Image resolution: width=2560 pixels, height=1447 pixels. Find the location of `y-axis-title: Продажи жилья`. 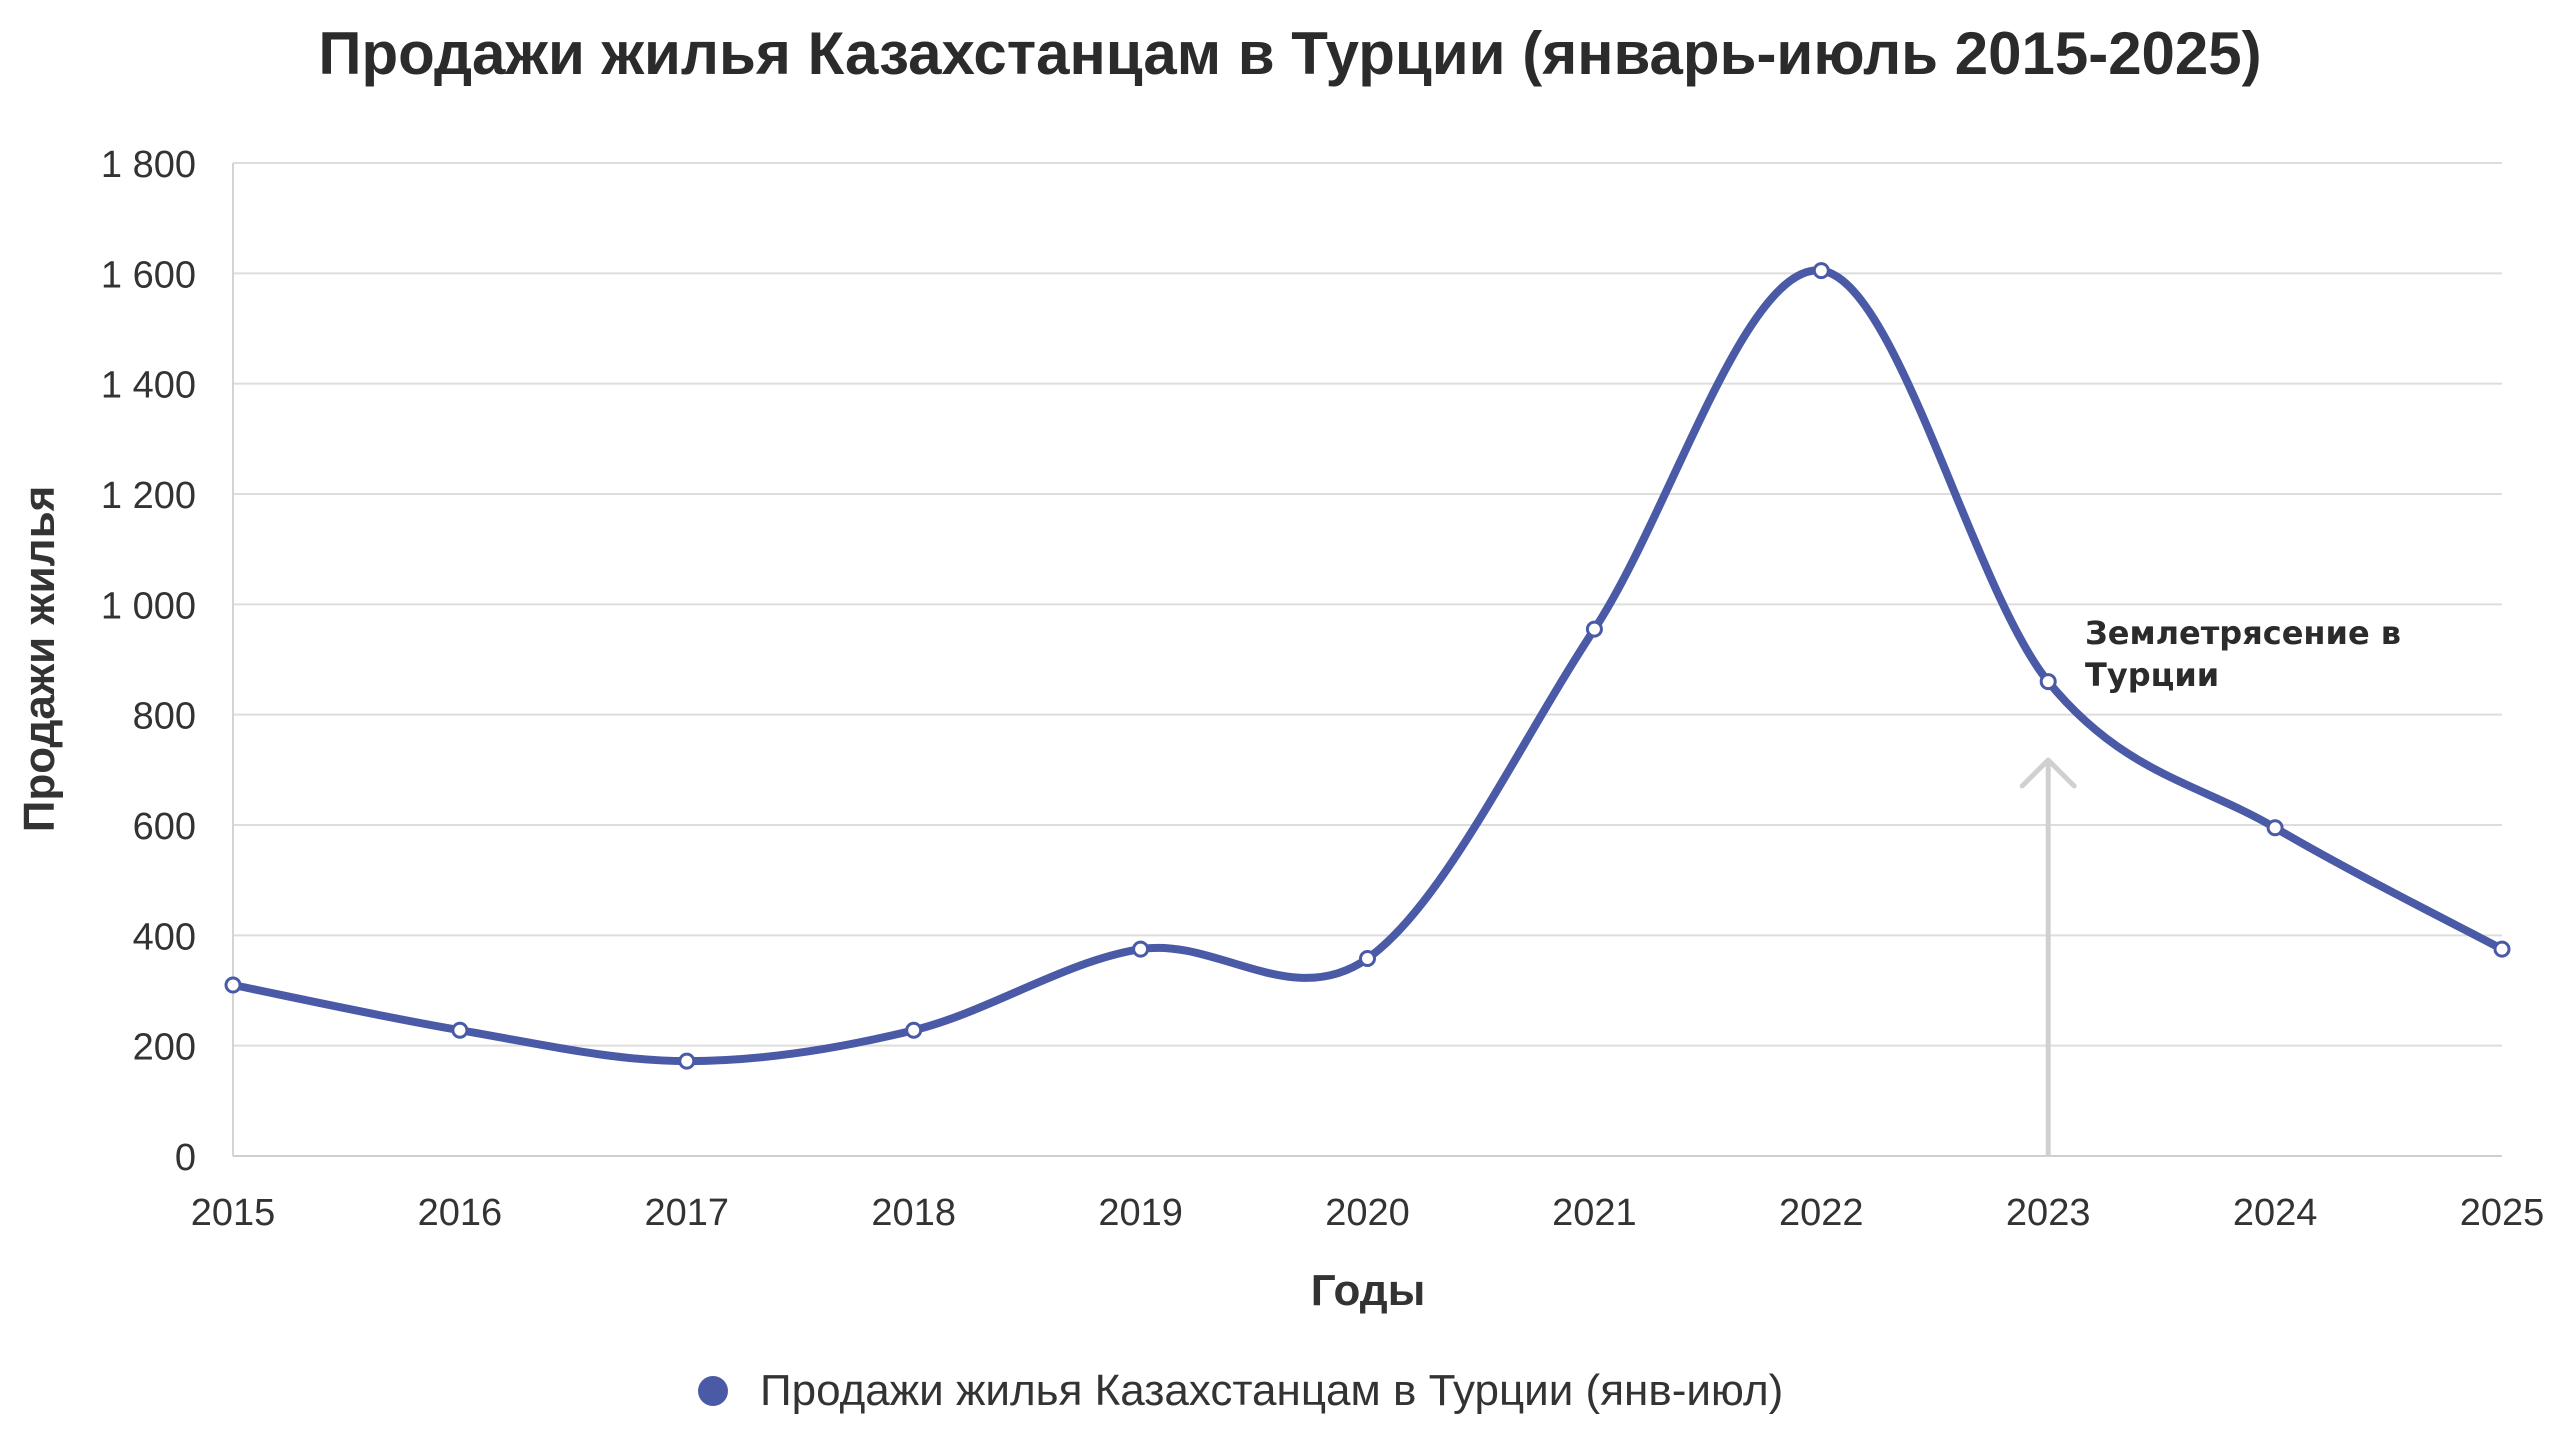

y-axis-title: Продажи жилья is located at coordinates (39, 659).